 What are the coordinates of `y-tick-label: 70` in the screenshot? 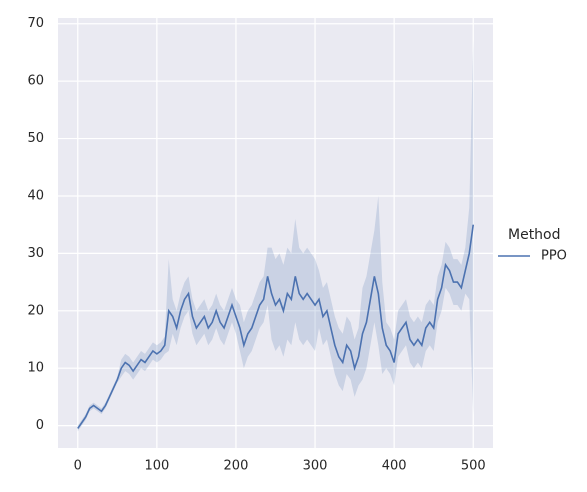 It's located at (35, 23).